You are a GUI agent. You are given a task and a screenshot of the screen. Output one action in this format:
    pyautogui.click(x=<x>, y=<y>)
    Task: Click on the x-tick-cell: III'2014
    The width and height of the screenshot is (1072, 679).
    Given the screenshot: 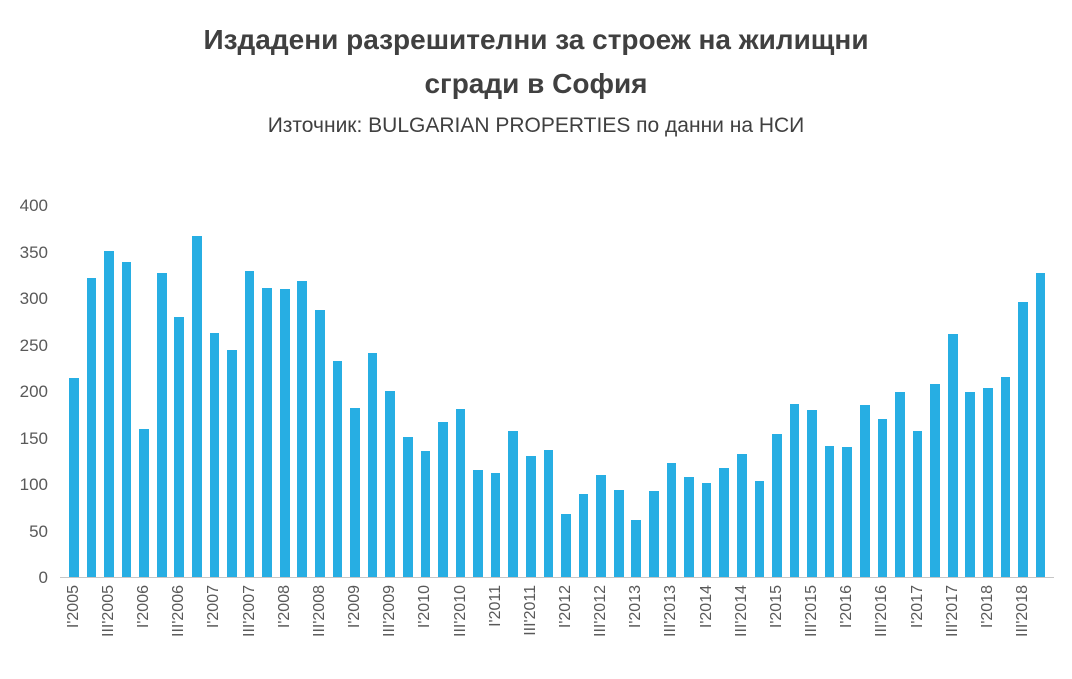 What is the action you would take?
    pyautogui.click(x=742, y=621)
    